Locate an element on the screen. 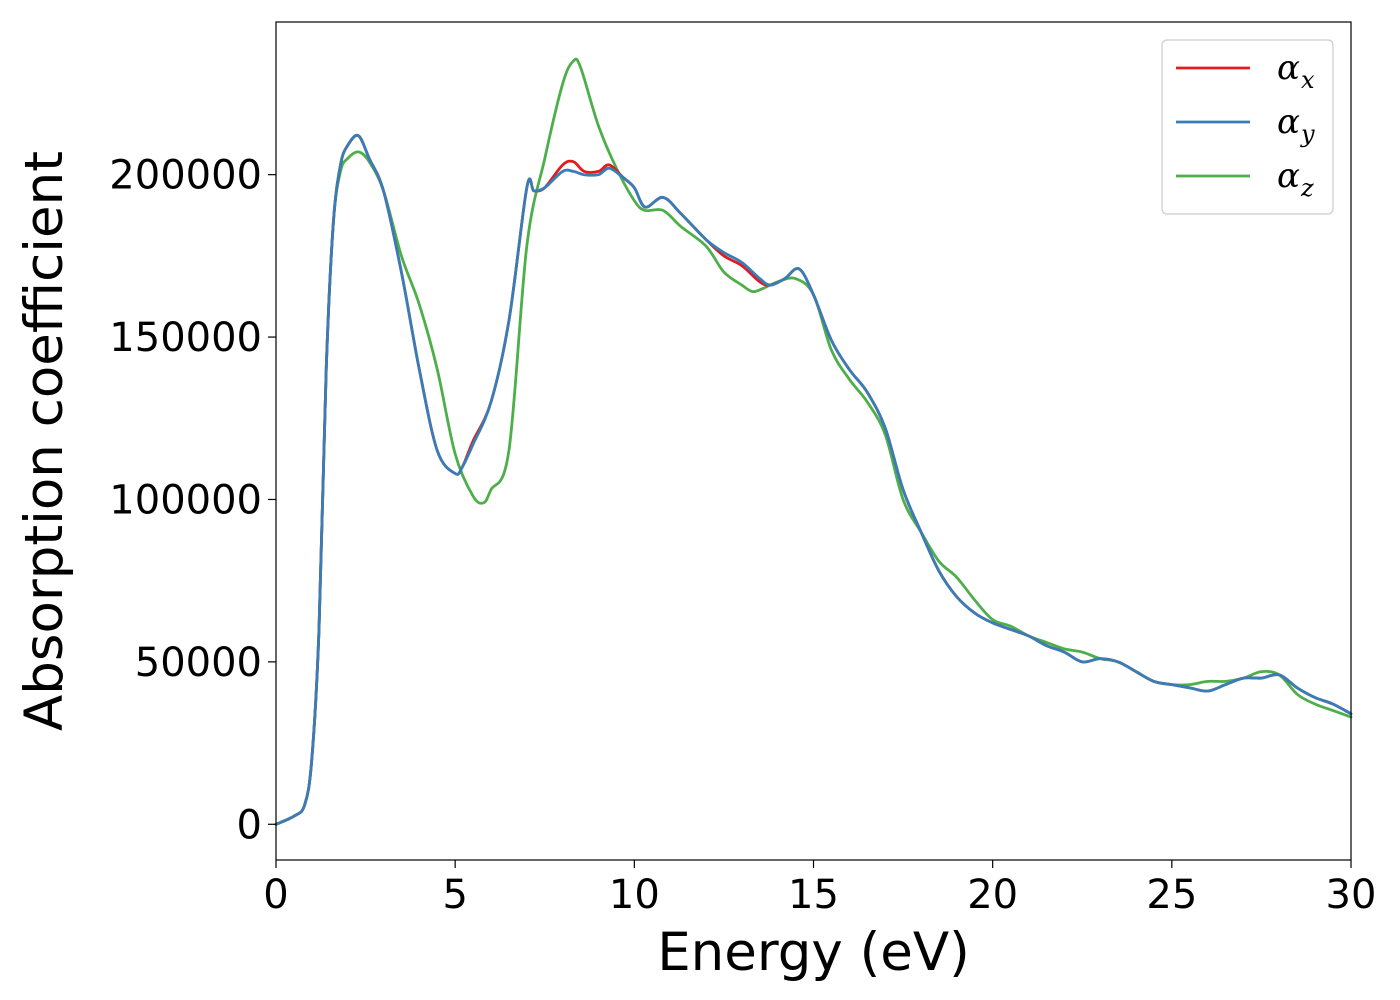  y-tick-label: 100000 is located at coordinates (185, 500).